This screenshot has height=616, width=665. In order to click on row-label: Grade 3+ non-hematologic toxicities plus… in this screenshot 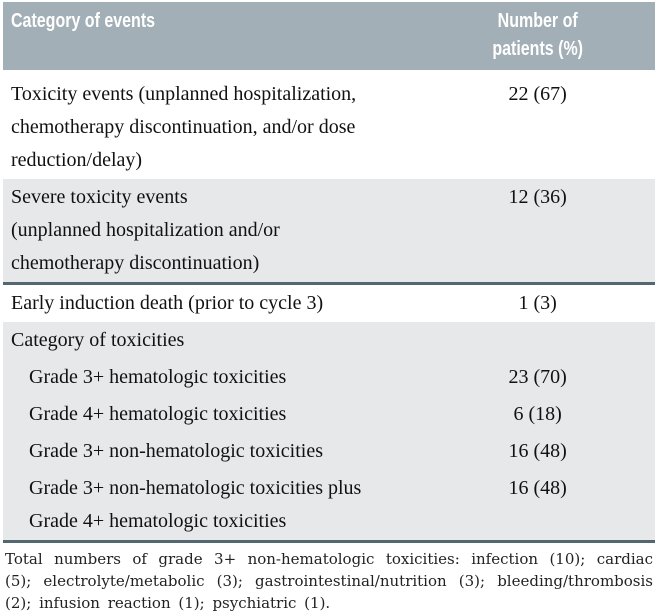, I will do `click(195, 504)`.